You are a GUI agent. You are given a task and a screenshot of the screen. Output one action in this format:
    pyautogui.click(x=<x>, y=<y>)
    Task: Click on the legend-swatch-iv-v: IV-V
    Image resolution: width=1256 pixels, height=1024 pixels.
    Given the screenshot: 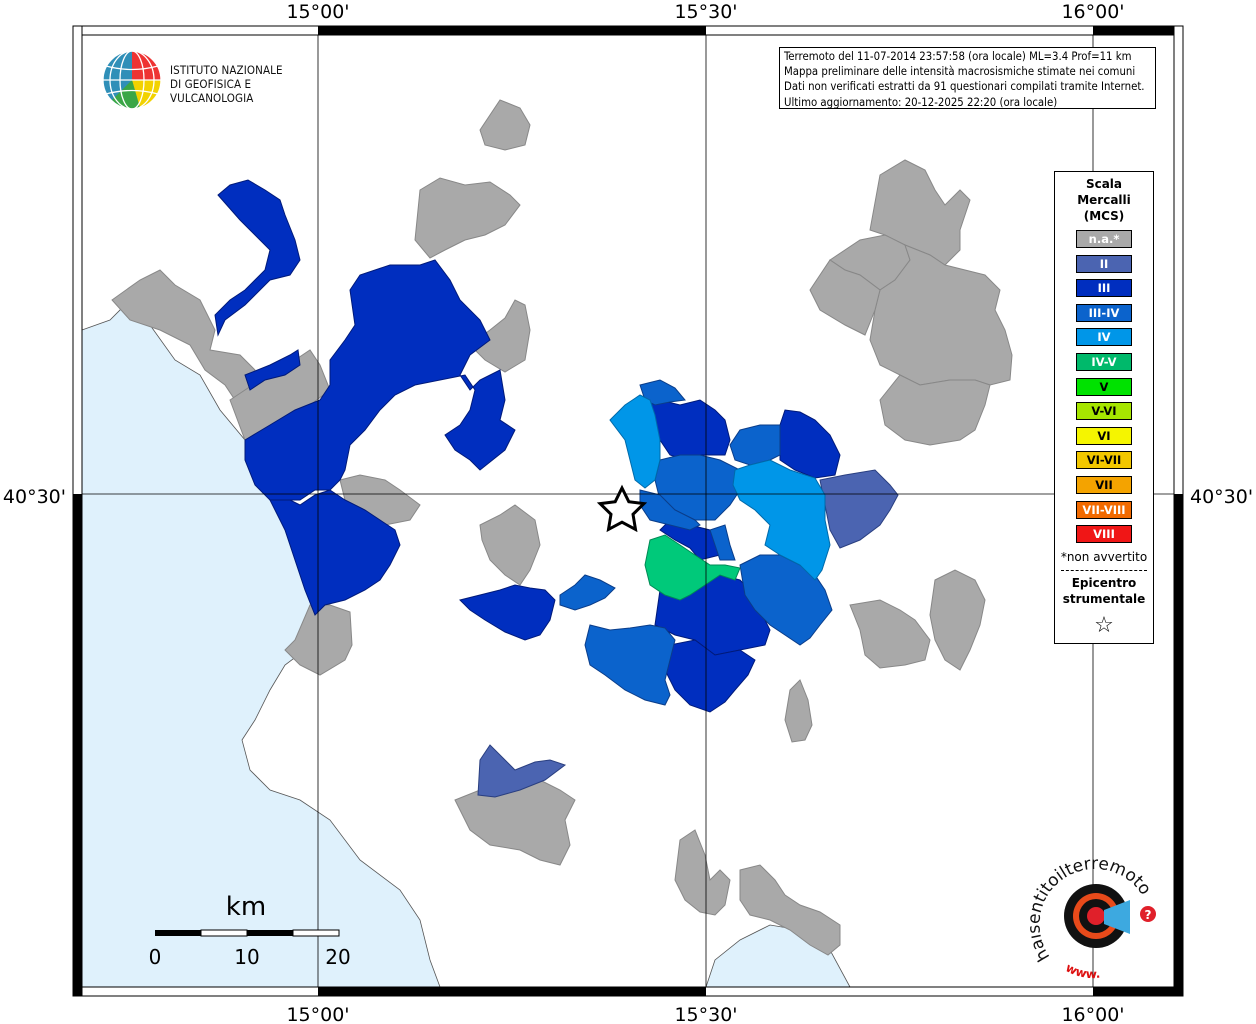 What is the action you would take?
    pyautogui.click(x=1104, y=361)
    